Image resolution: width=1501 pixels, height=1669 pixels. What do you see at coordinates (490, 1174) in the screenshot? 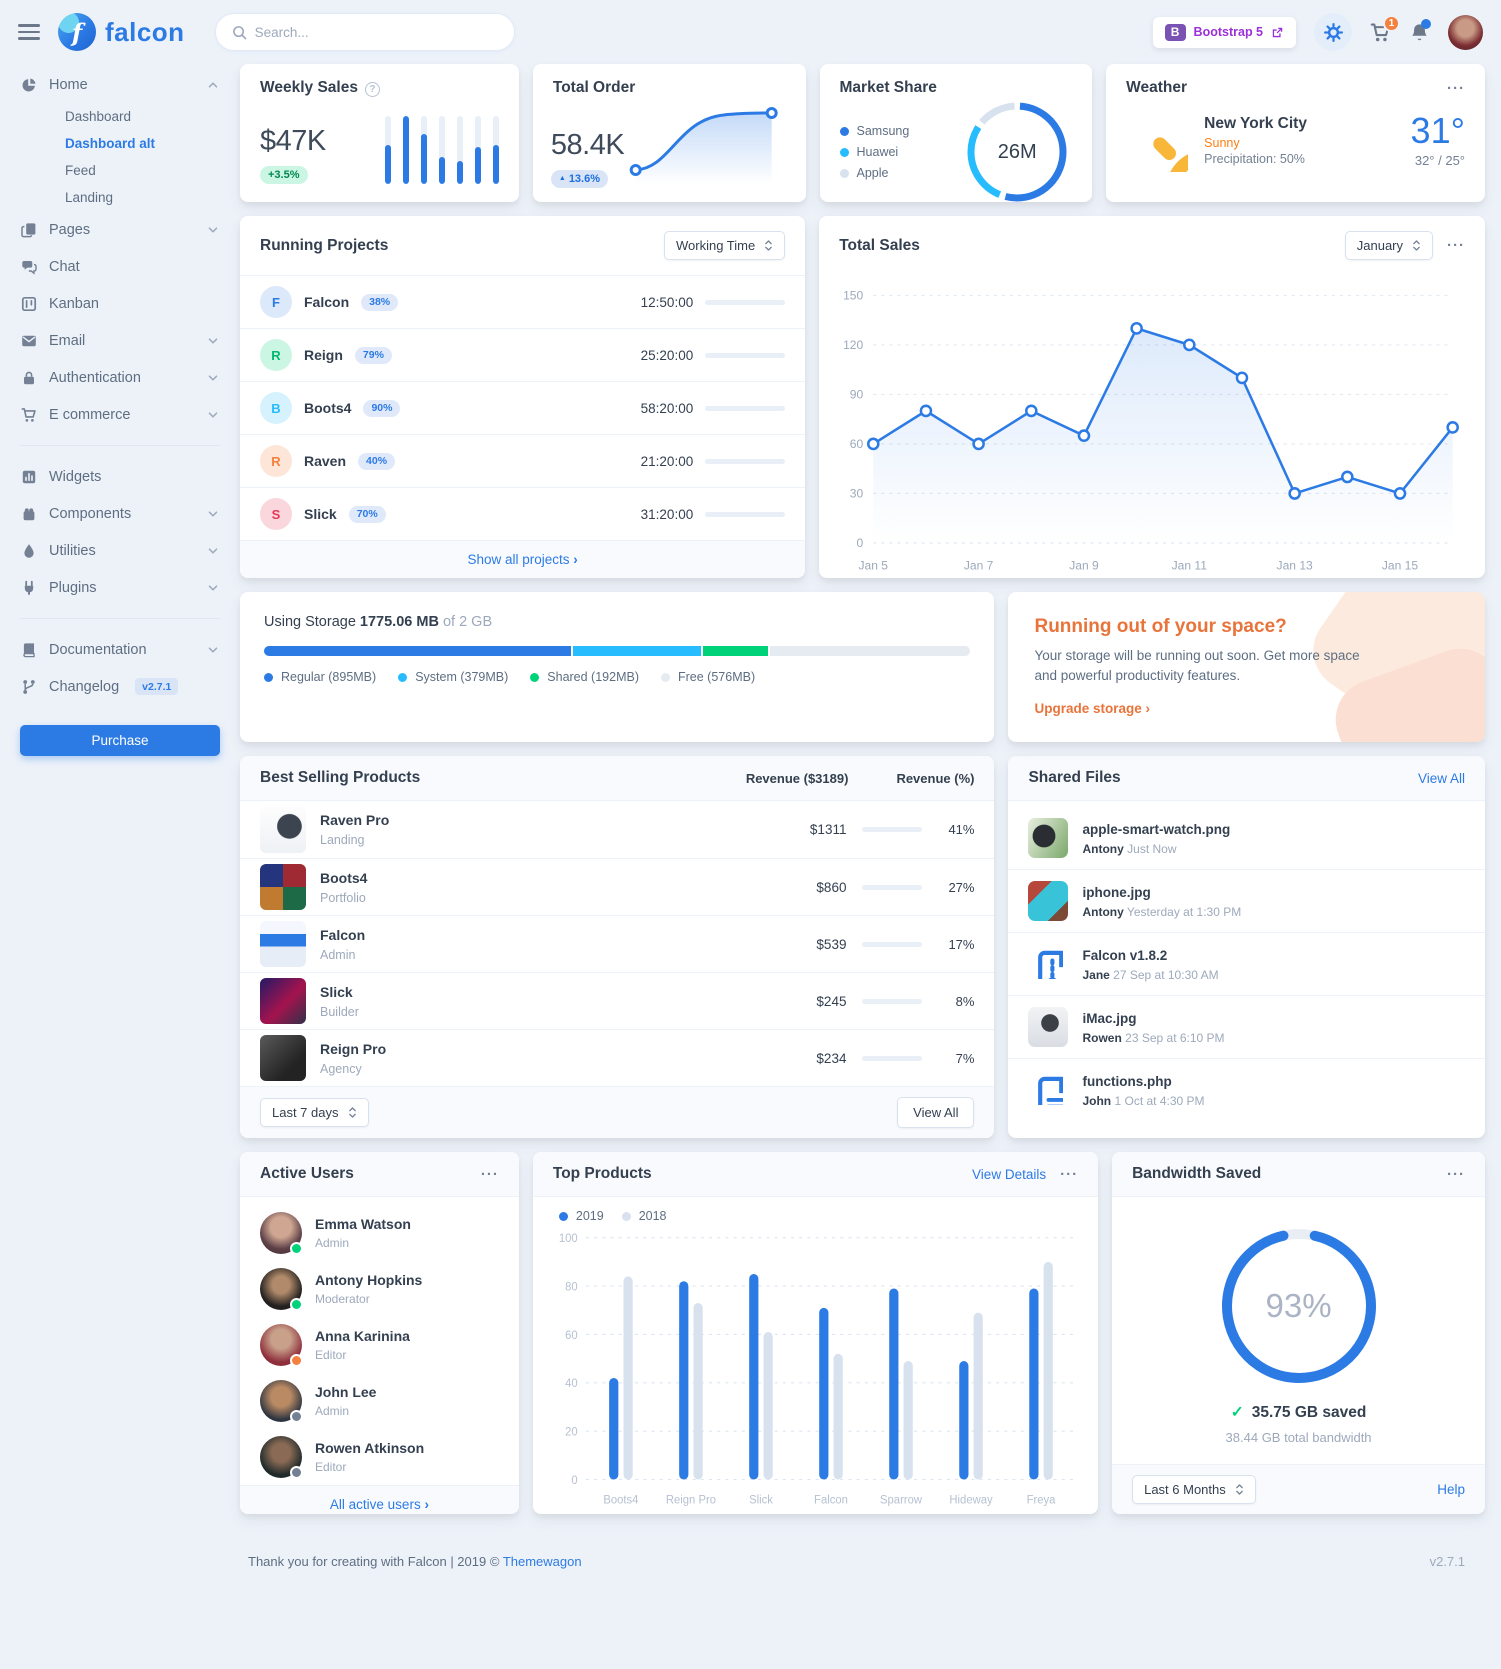
I see `active-users-menu-icon` at bounding box center [490, 1174].